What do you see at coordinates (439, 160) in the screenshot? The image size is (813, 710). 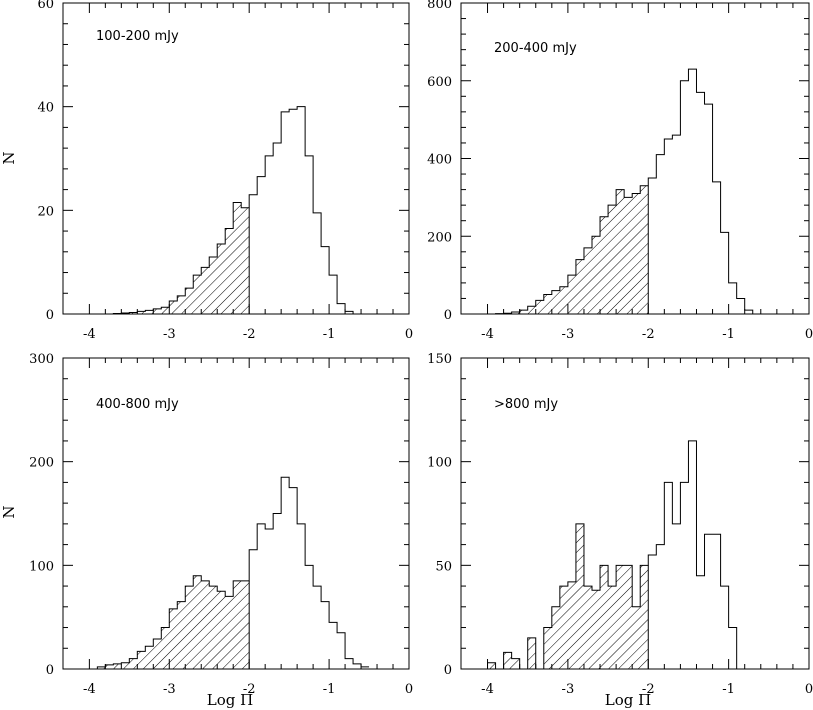 I see `y-tick-label: 400` at bounding box center [439, 160].